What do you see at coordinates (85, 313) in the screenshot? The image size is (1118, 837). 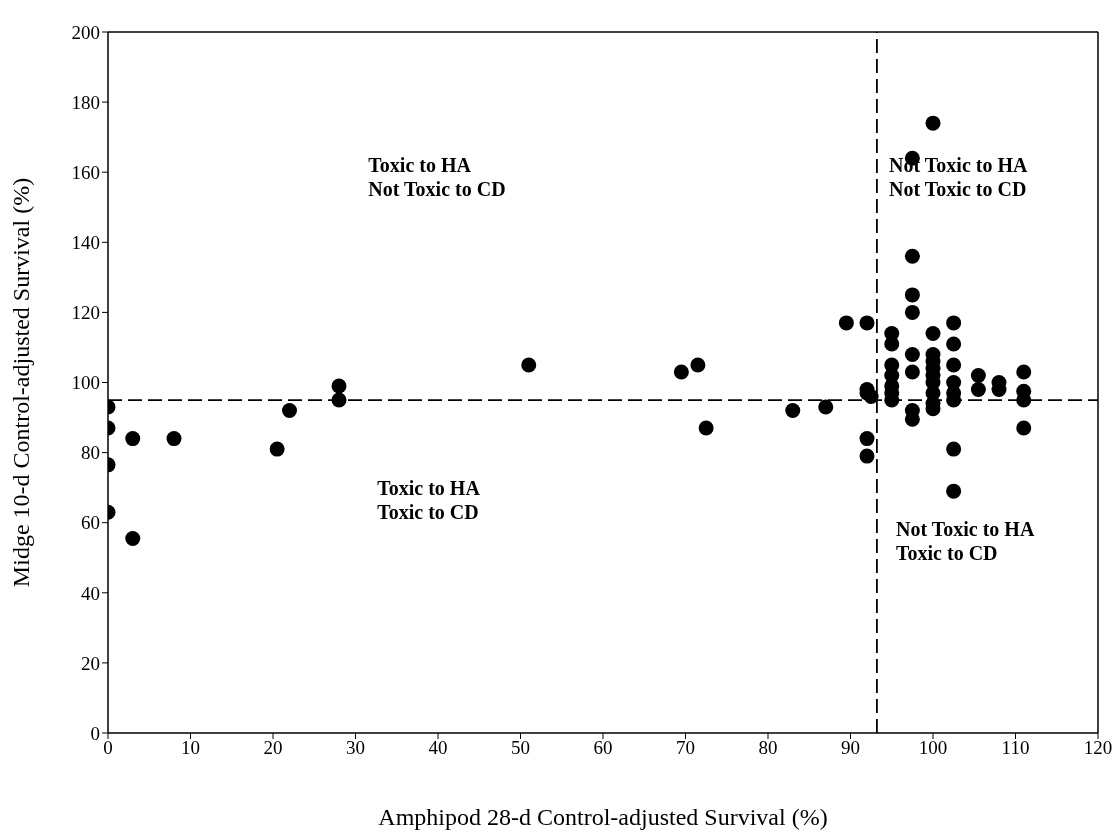 I see `y-tick-label: 120` at bounding box center [85, 313].